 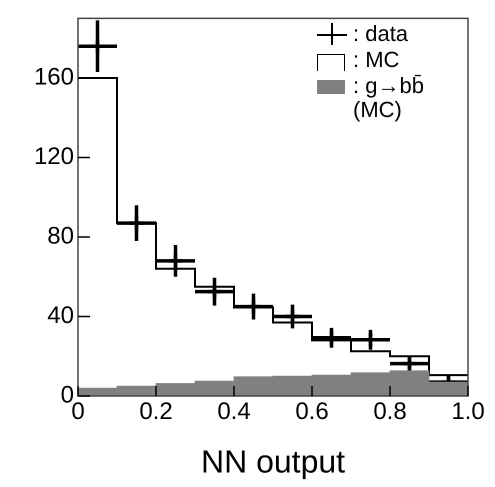 What do you see at coordinates (389, 97) in the screenshot?
I see `legend-label: : g→bb̄ (MC)` at bounding box center [389, 97].